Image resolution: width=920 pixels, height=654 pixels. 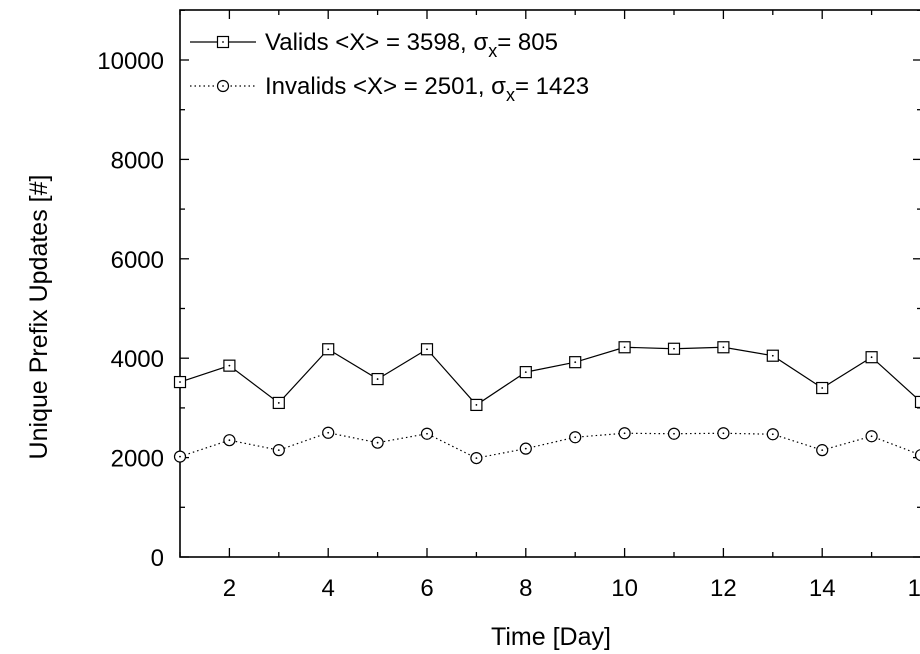 I want to click on y-tick-label: 10000, so click(x=130, y=61).